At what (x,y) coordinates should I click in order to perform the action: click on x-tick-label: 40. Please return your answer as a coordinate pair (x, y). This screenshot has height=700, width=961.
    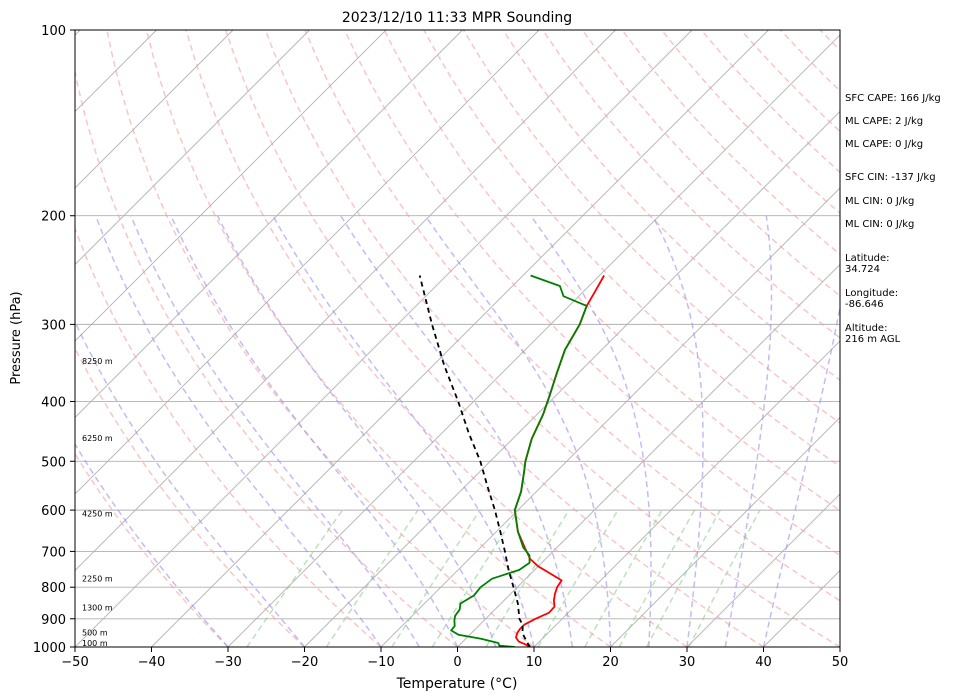
    Looking at the image, I should click on (763, 662).